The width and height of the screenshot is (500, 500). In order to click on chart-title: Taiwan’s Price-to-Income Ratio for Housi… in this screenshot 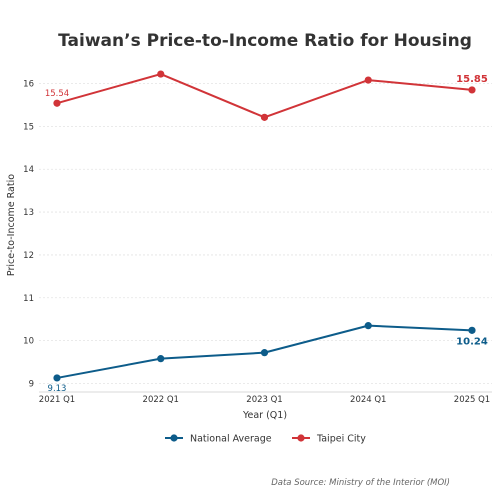, I will do `click(265, 41)`.